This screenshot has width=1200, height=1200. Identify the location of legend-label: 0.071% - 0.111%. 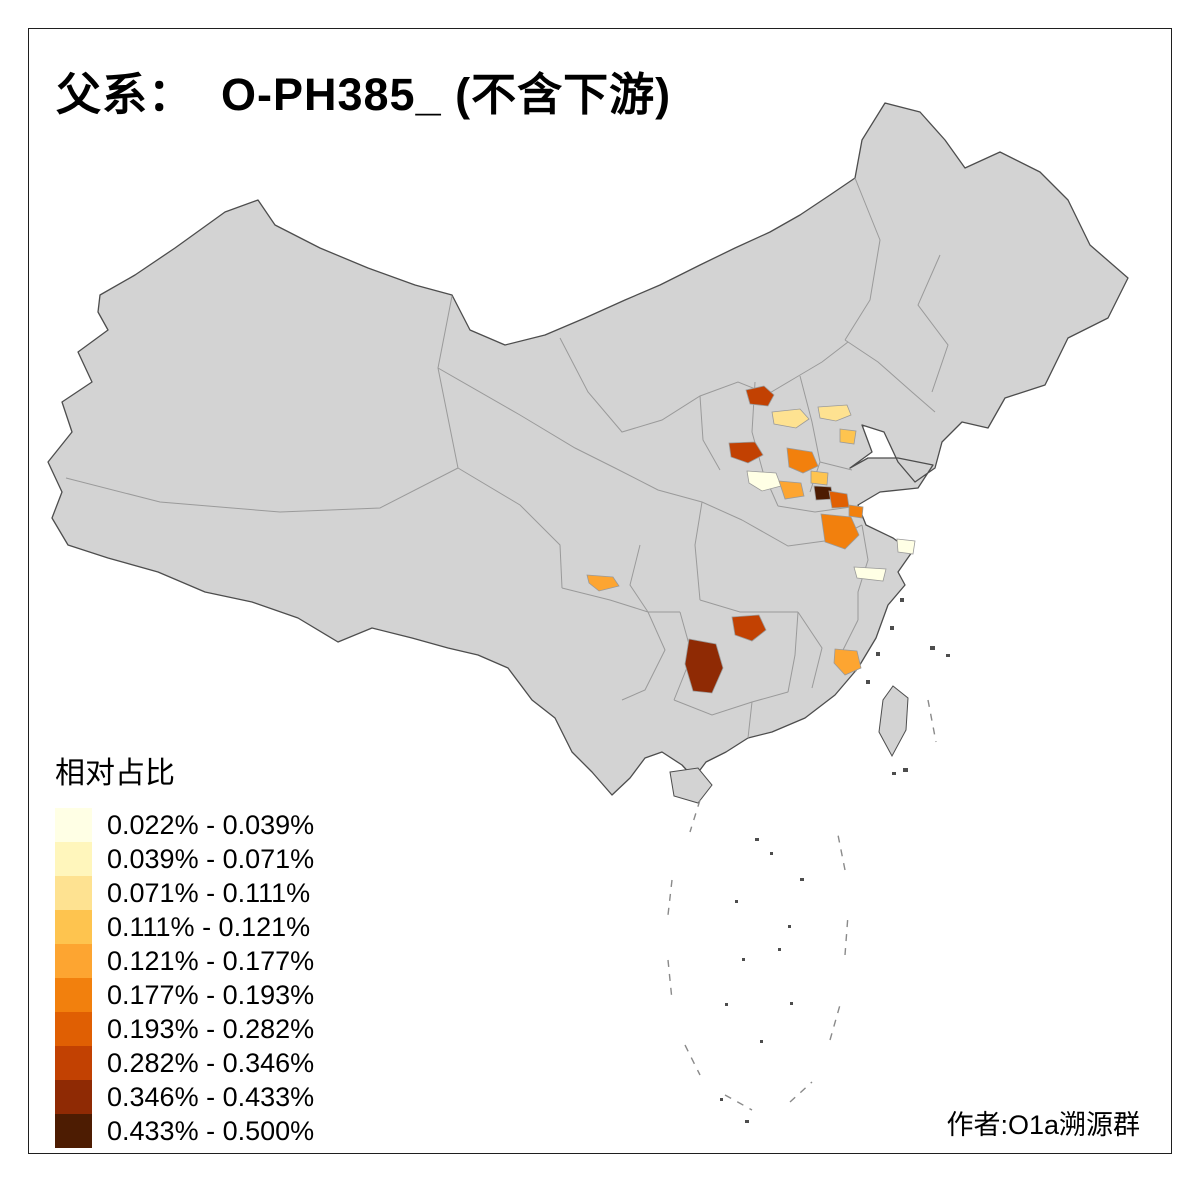
(209, 892).